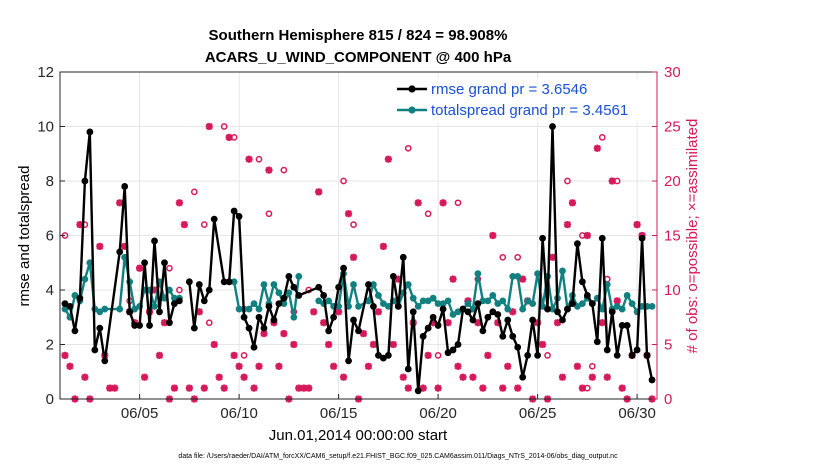  I want to click on y-tick-label: 4, so click(50, 290).